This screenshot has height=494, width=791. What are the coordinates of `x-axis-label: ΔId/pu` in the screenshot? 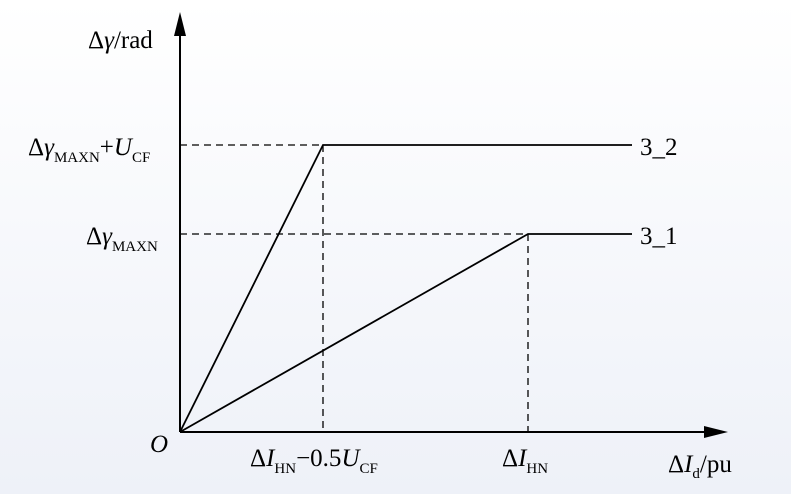 It's located at (700, 466).